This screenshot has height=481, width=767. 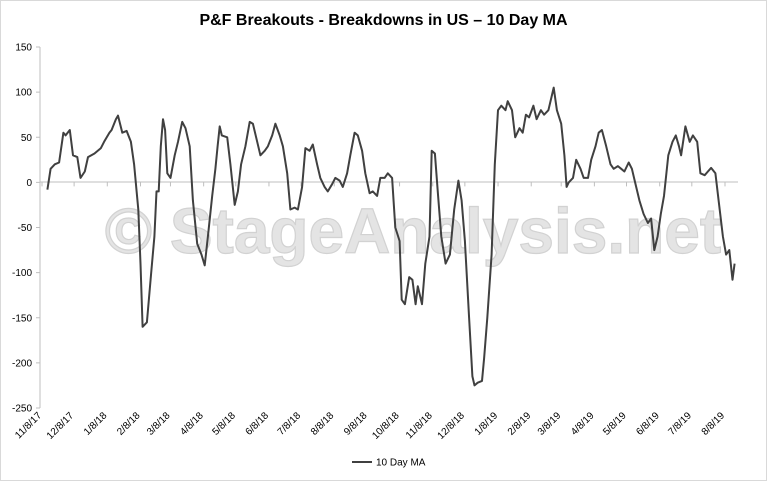 What do you see at coordinates (356, 424) in the screenshot?
I see `x-tick-label: 9/8/18` at bounding box center [356, 424].